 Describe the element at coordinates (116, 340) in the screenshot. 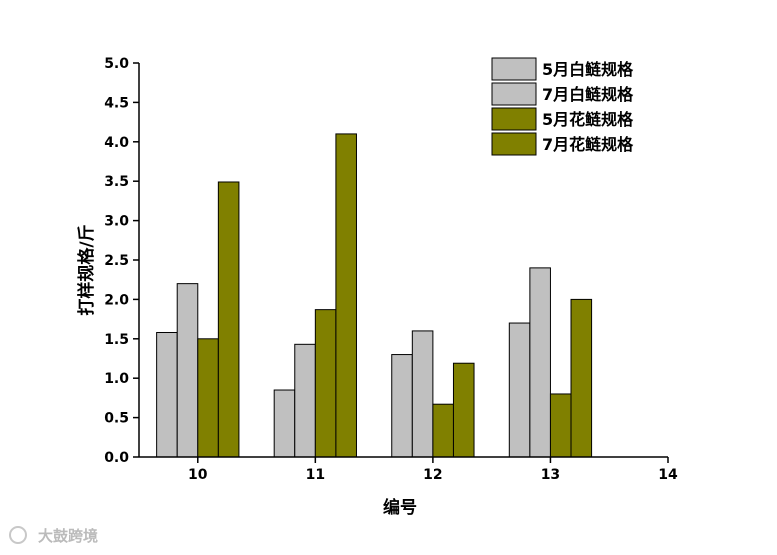

I see `y-tick-label: 1.5` at that location.